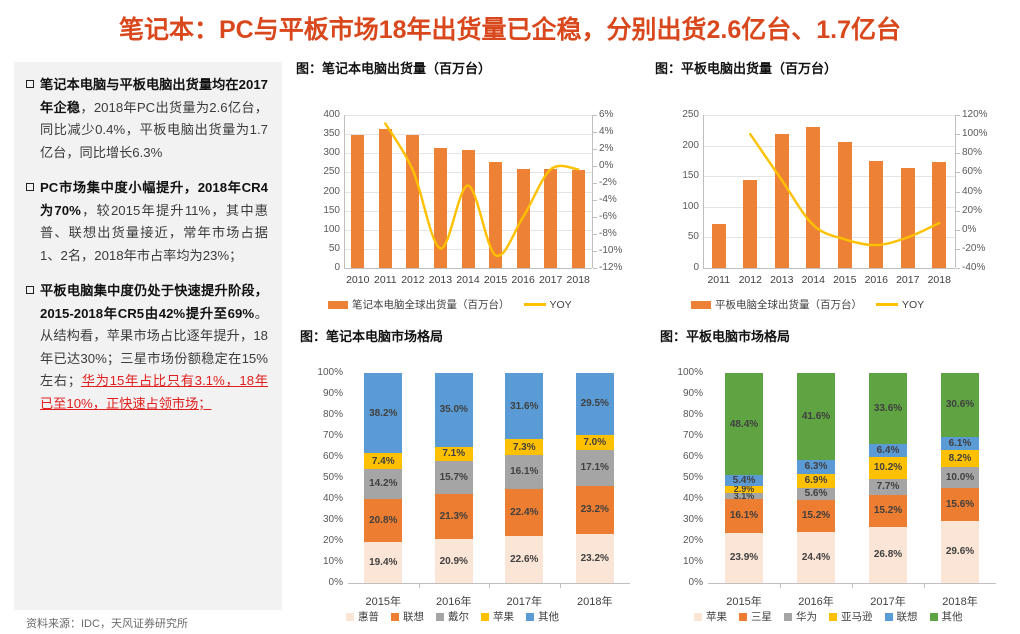 This screenshot has height=634, width=1020. What do you see at coordinates (857, 617) in the screenshot?
I see `legend-label: 亚马逊` at bounding box center [857, 617].